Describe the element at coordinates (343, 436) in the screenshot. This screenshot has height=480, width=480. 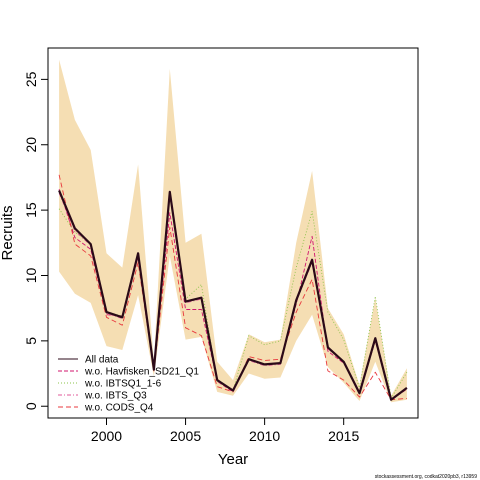
I see `x-tick-label: 2015` at that location.